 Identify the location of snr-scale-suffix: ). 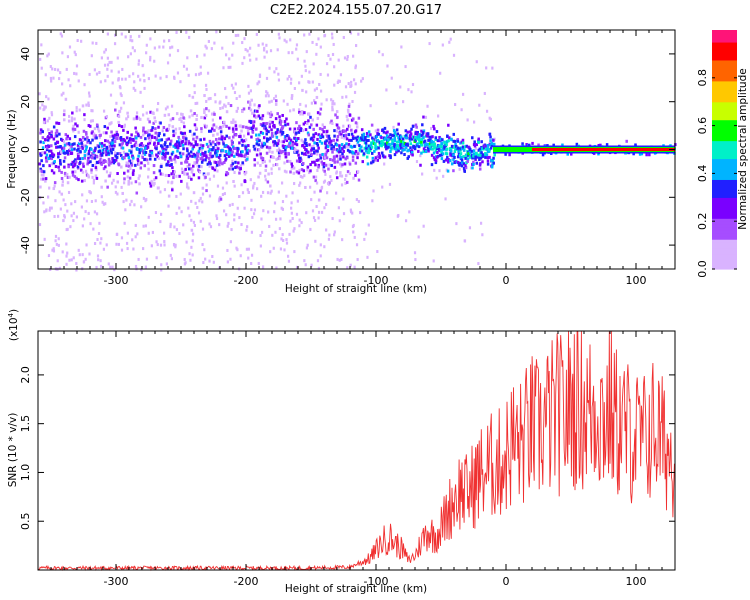
(14, 311).